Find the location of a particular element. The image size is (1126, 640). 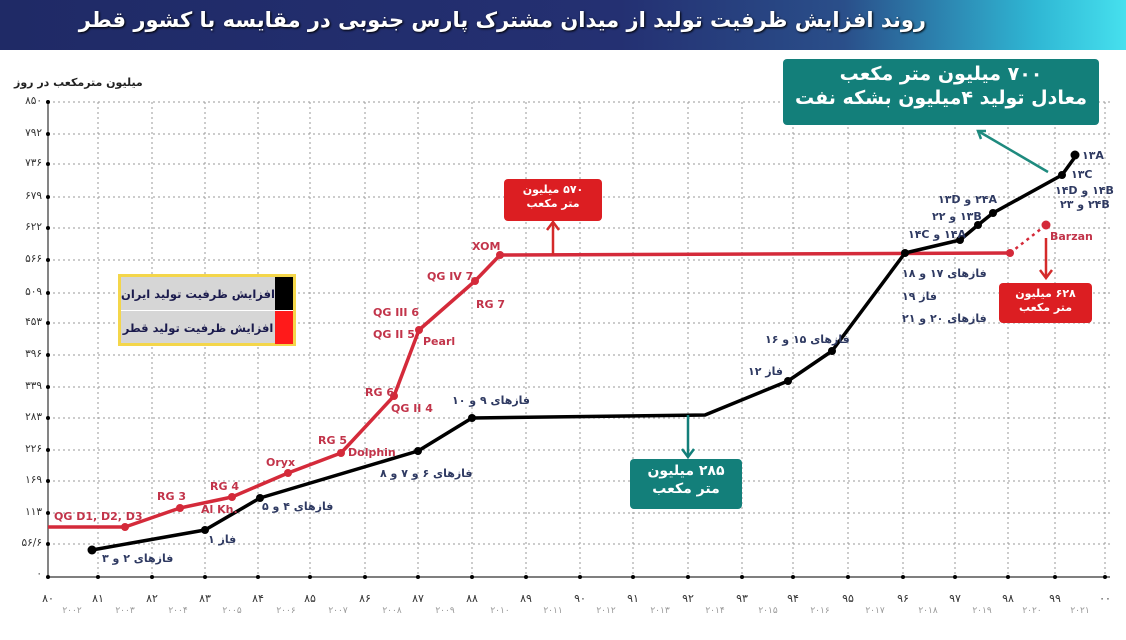

x-tick: ۸۸ is located at coordinates (472, 598).